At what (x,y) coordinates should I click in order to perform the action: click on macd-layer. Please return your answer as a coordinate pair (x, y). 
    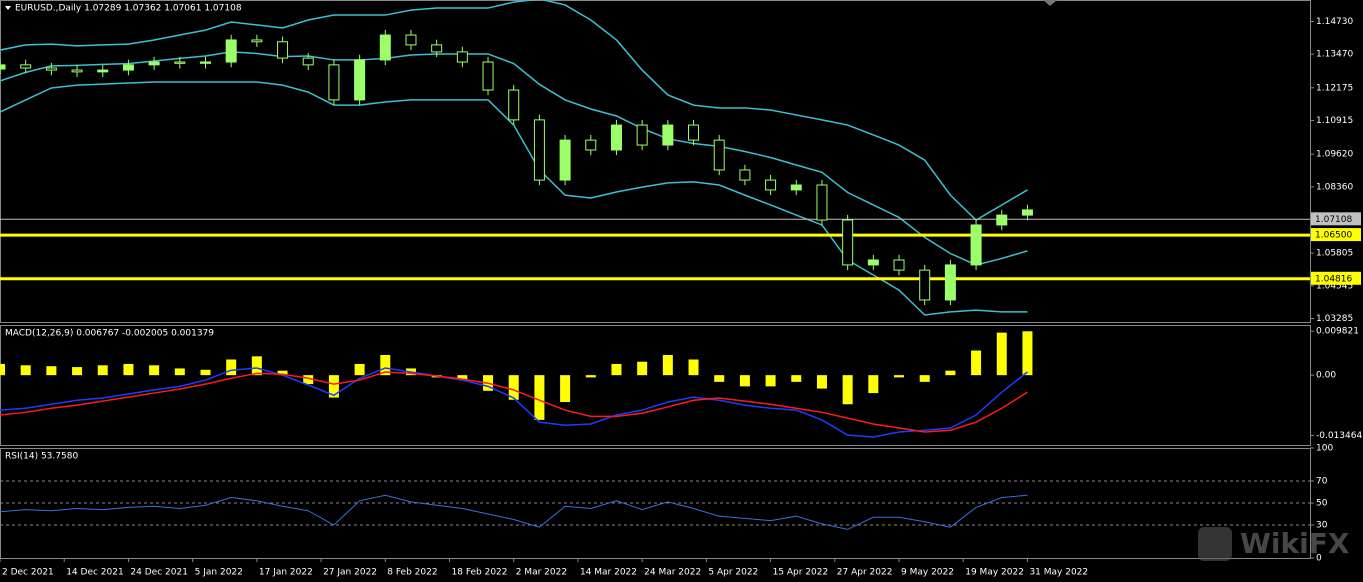
    Looking at the image, I should click on (516, 384).